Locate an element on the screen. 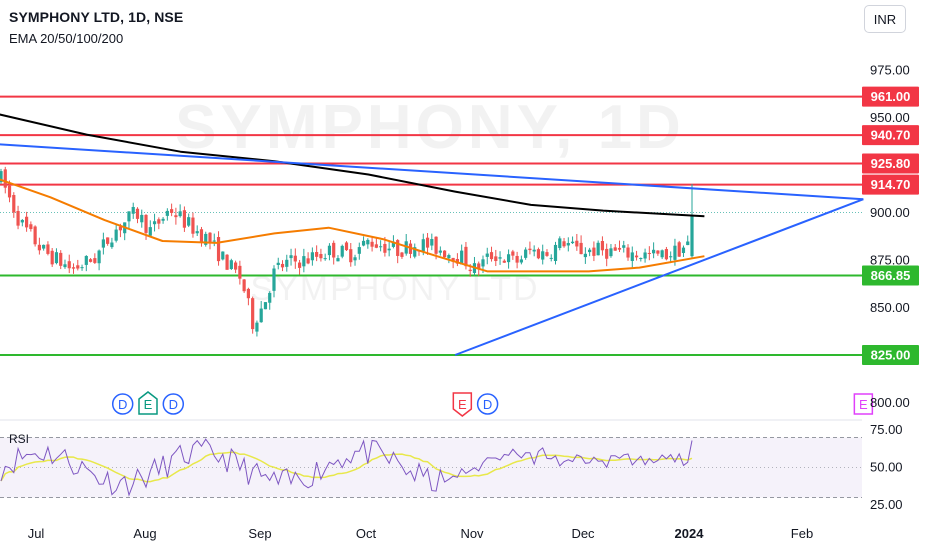 The width and height of the screenshot is (932, 550). level-label-825.00: 825.00 is located at coordinates (891, 355).